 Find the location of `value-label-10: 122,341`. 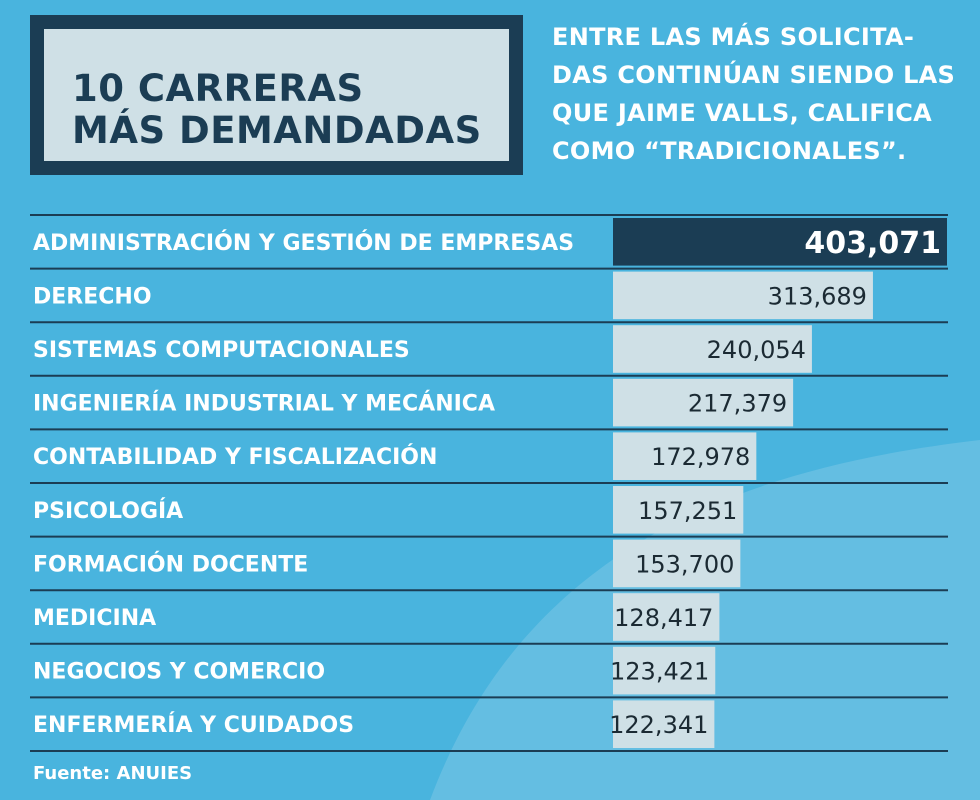

value-label-10: 122,341 is located at coordinates (658, 725).